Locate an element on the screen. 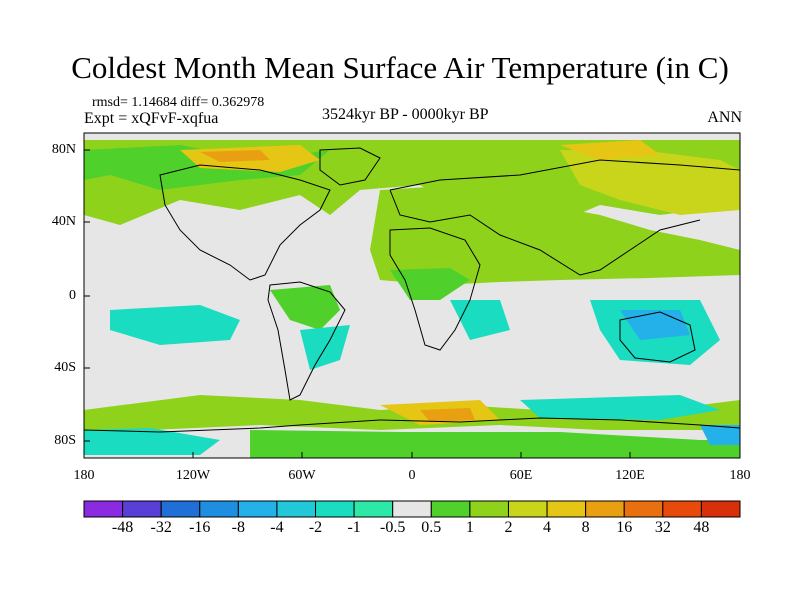 This screenshot has height=600, width=800. field-patch-samerica is located at coordinates (305, 307).